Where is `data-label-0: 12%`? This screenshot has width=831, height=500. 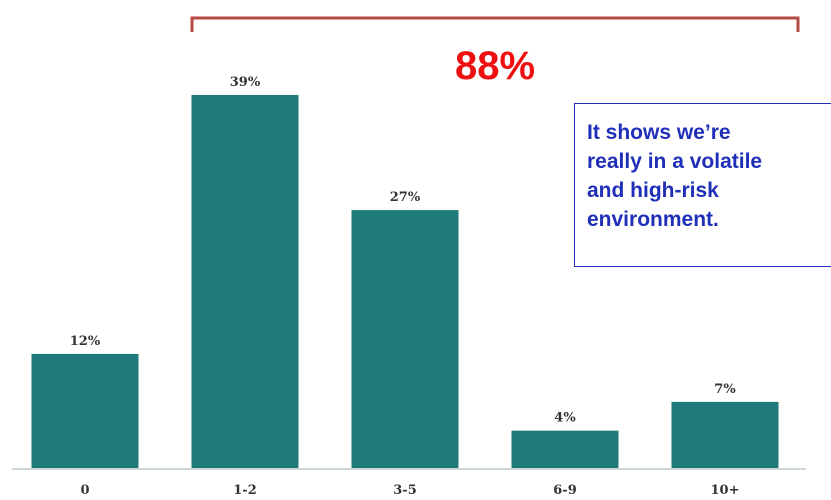 data-label-0: 12% is located at coordinates (85, 341).